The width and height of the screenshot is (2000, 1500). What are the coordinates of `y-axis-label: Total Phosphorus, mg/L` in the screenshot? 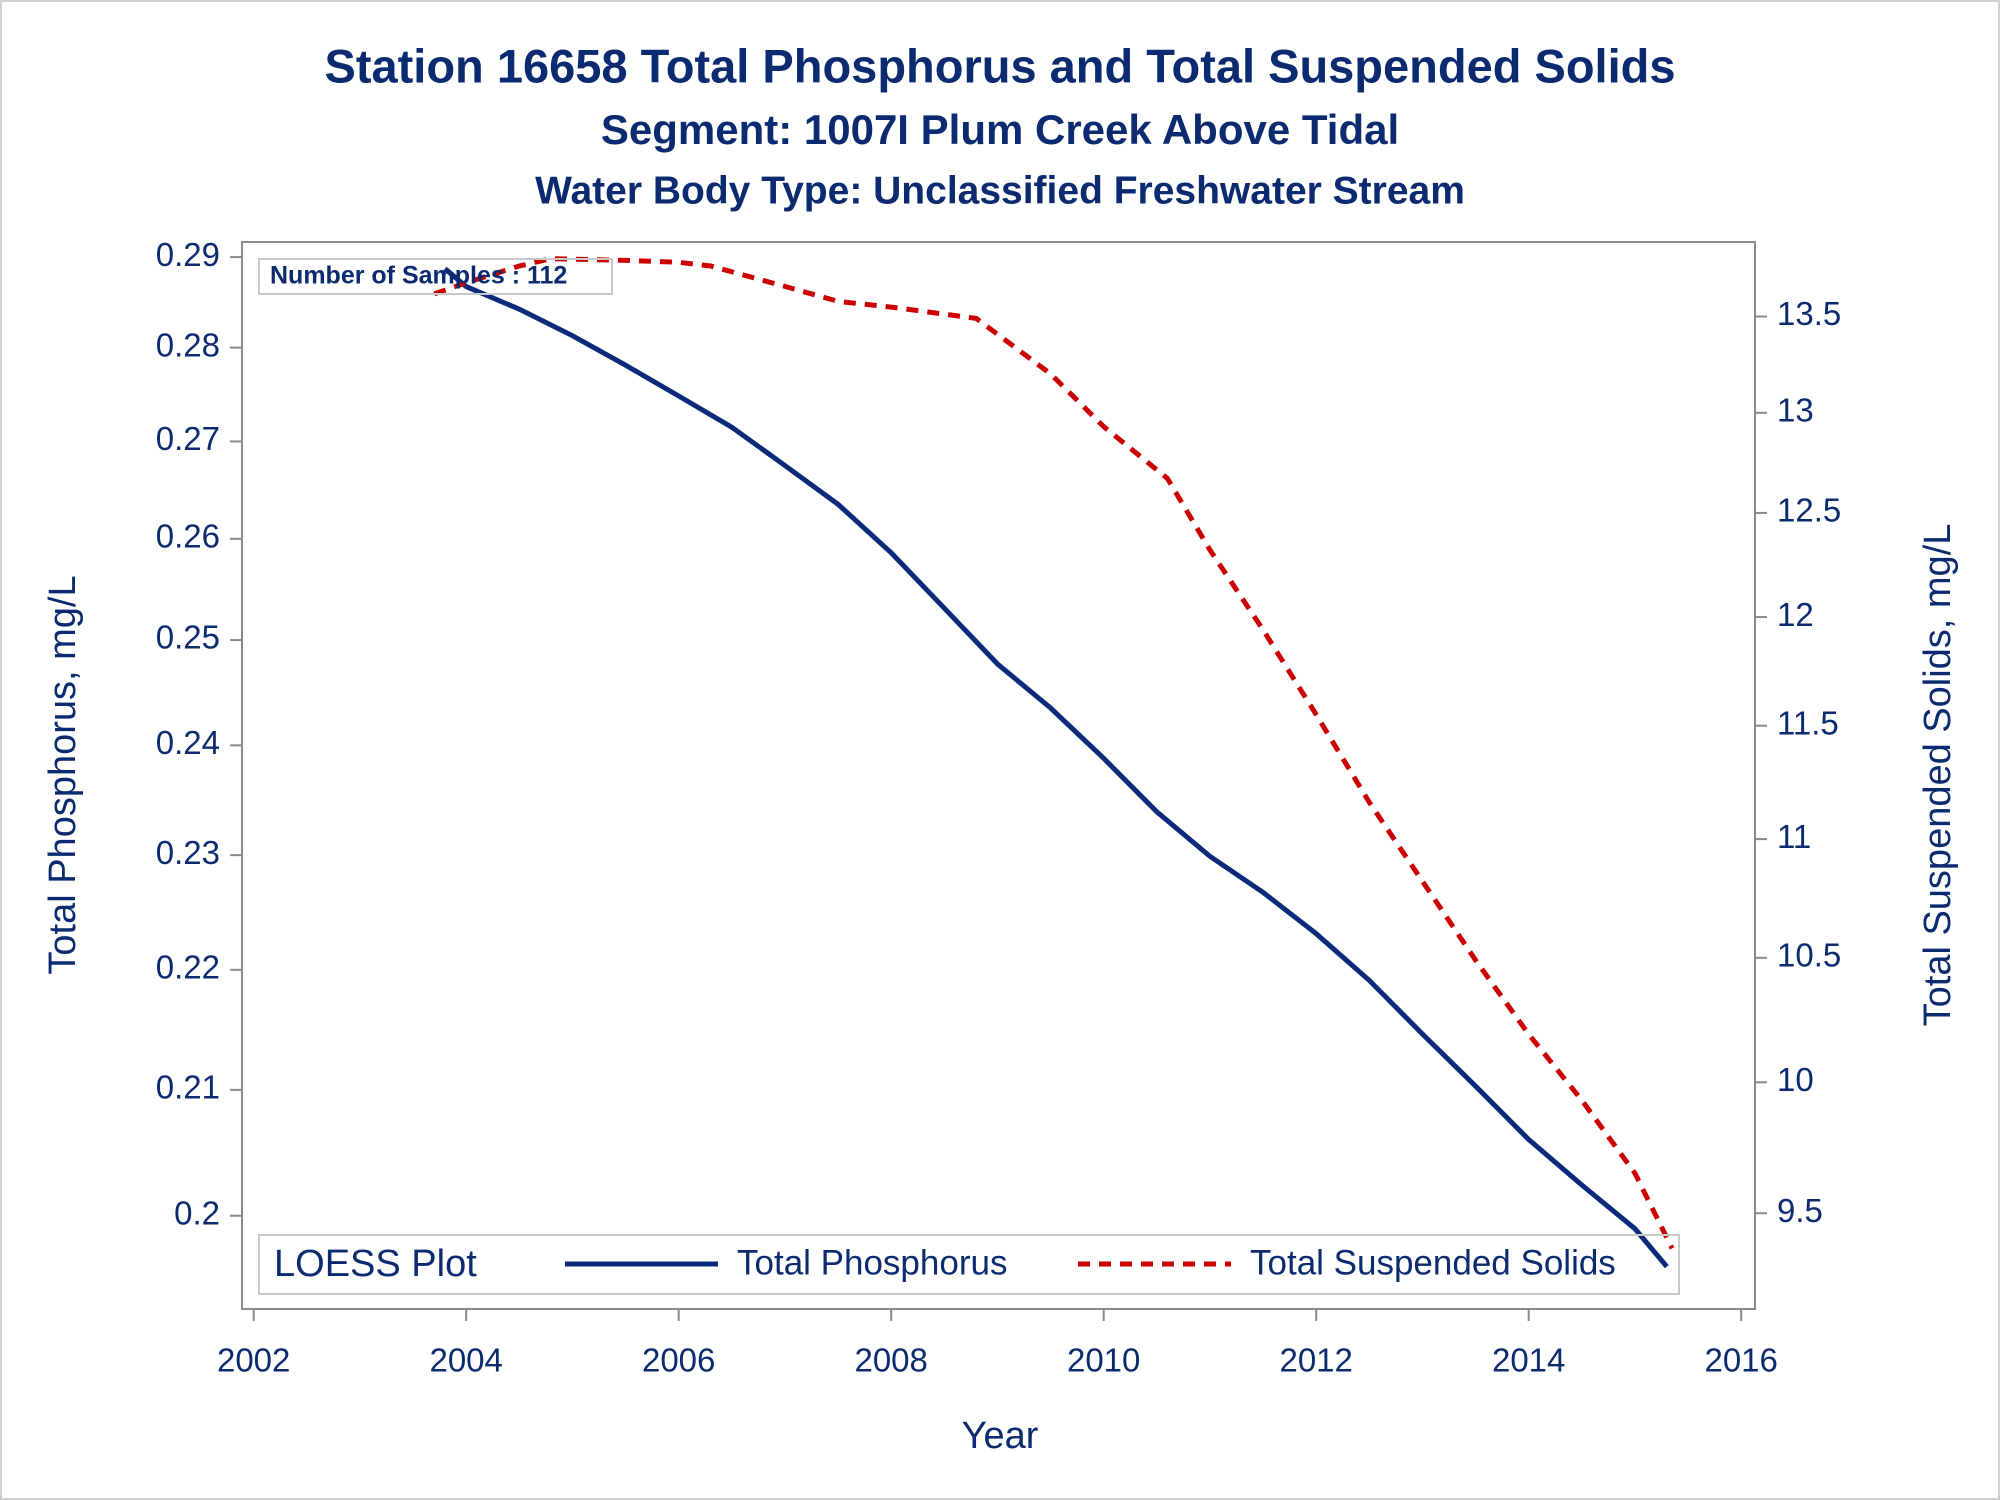 It's located at (63, 774).